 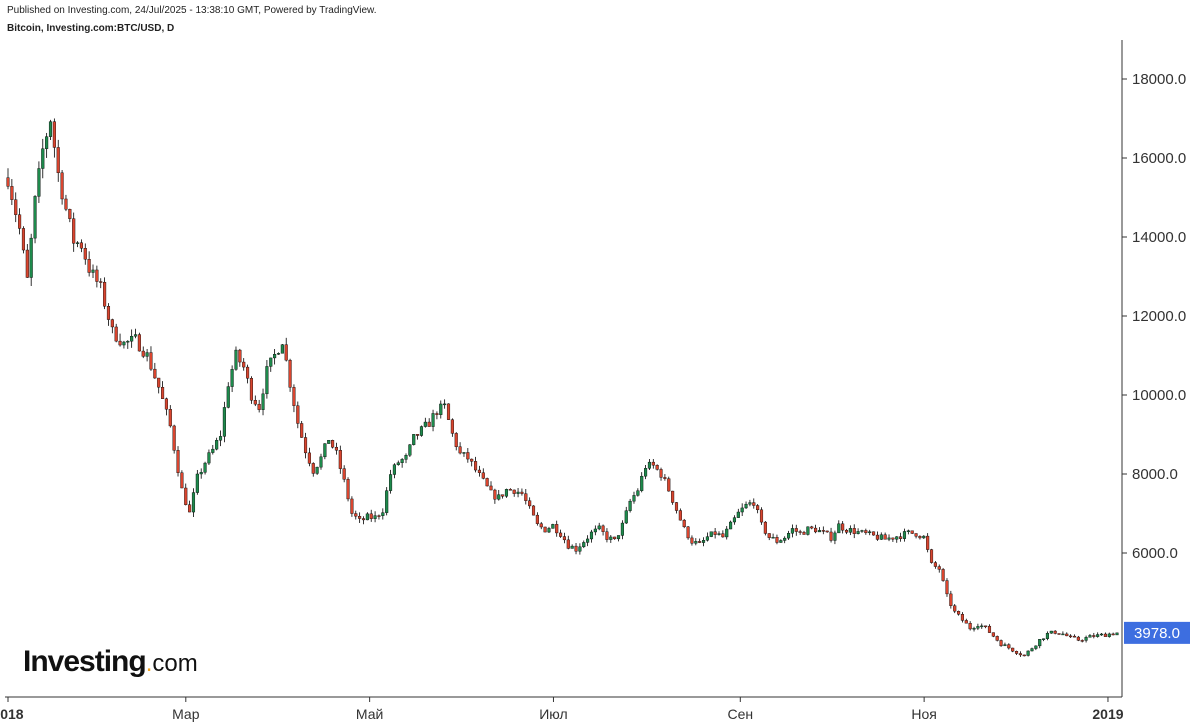 What do you see at coordinates (740, 714) in the screenshot?
I see `x-tick-label: Сен` at bounding box center [740, 714].